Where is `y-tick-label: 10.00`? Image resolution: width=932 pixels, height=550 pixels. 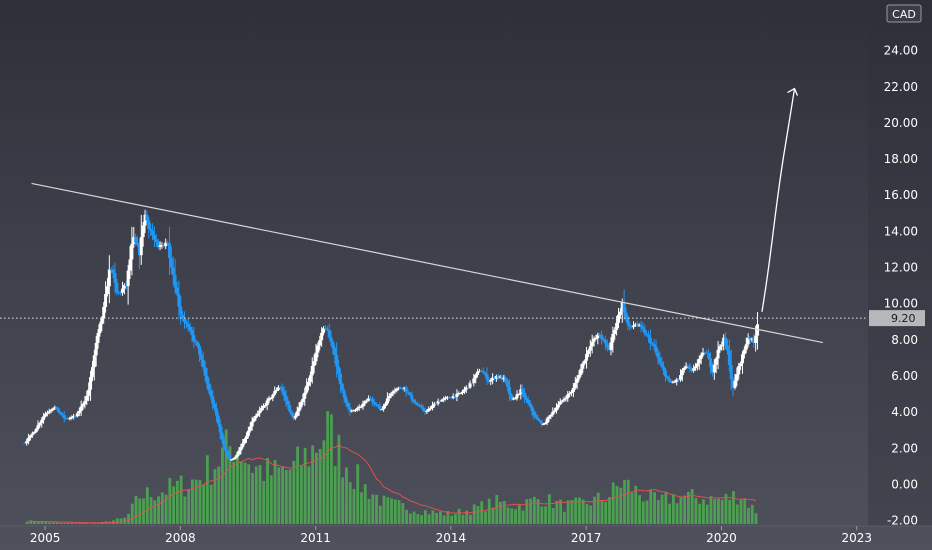 y-tick-label: 10.00 is located at coordinates (901, 304).